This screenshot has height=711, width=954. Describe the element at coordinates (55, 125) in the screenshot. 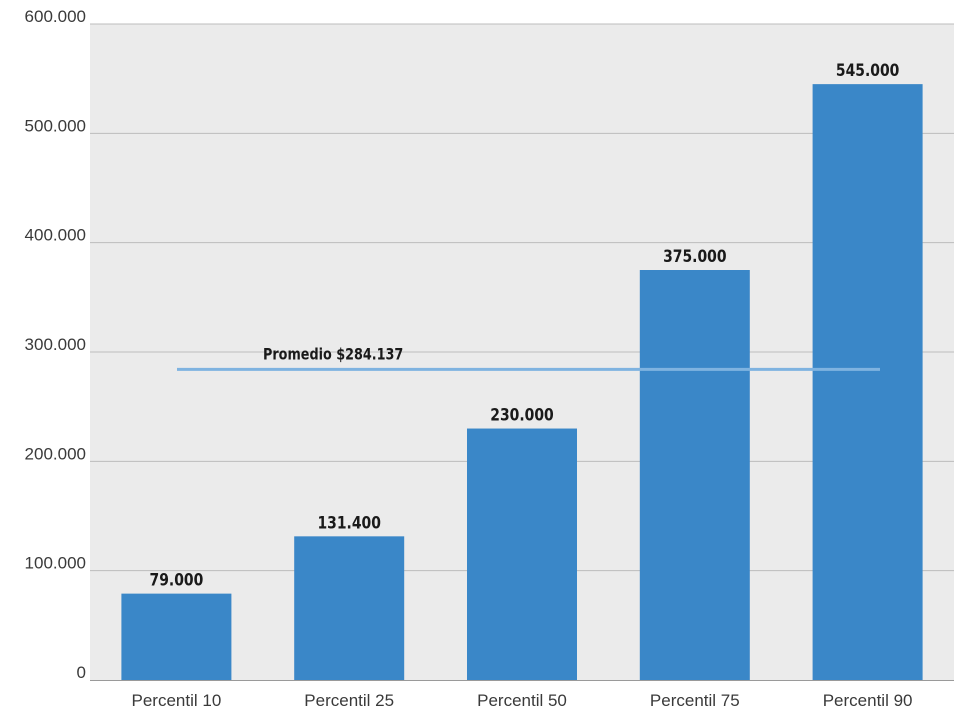

I see `y-tick-label: 500.000` at that location.